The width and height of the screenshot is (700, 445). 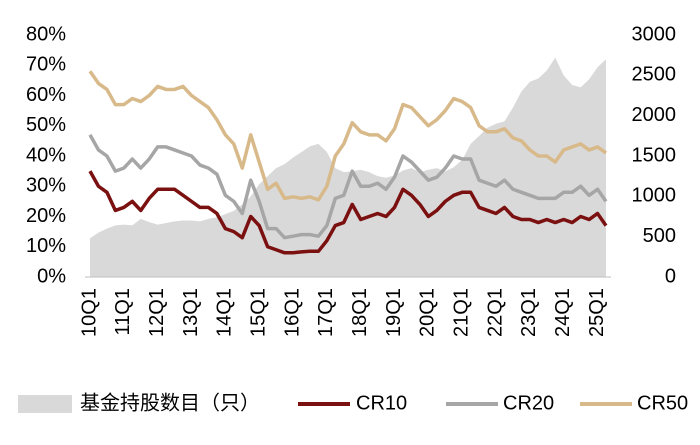 I want to click on legend-label: CR50, so click(x=662, y=403).